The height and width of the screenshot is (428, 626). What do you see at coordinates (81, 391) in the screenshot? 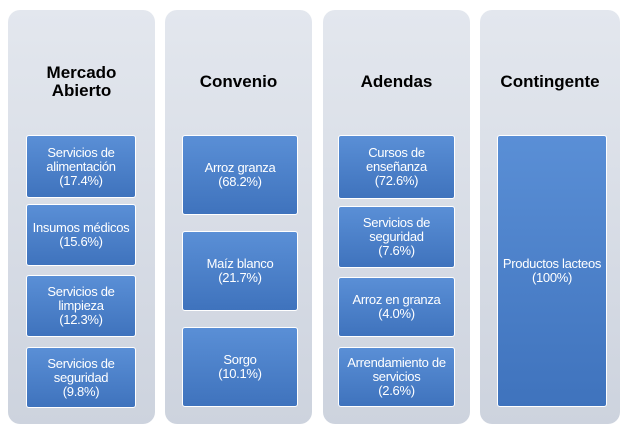
I see `item-share: (9.8%)` at bounding box center [81, 391].